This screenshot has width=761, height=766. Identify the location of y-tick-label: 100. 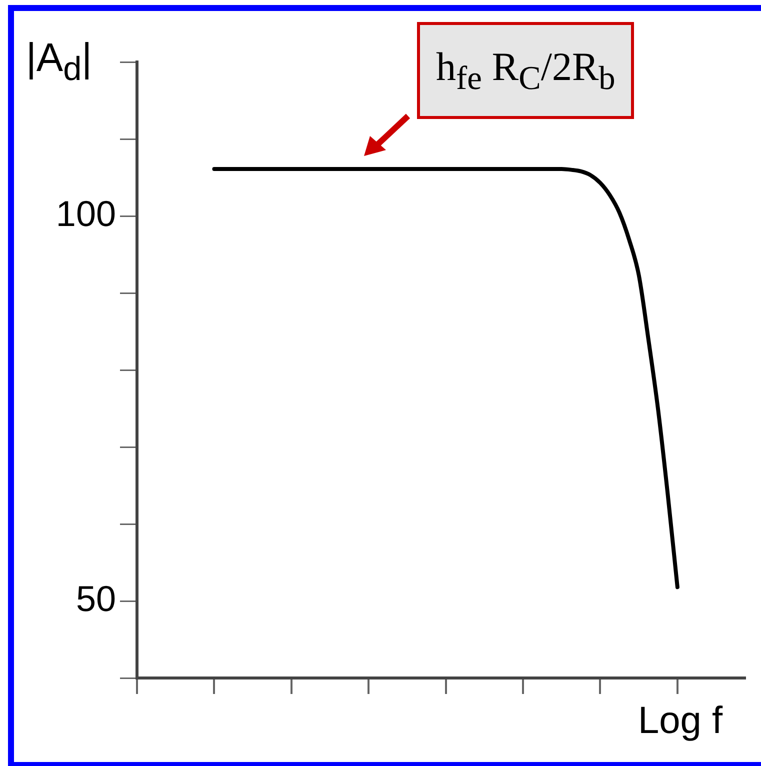
(86, 213).